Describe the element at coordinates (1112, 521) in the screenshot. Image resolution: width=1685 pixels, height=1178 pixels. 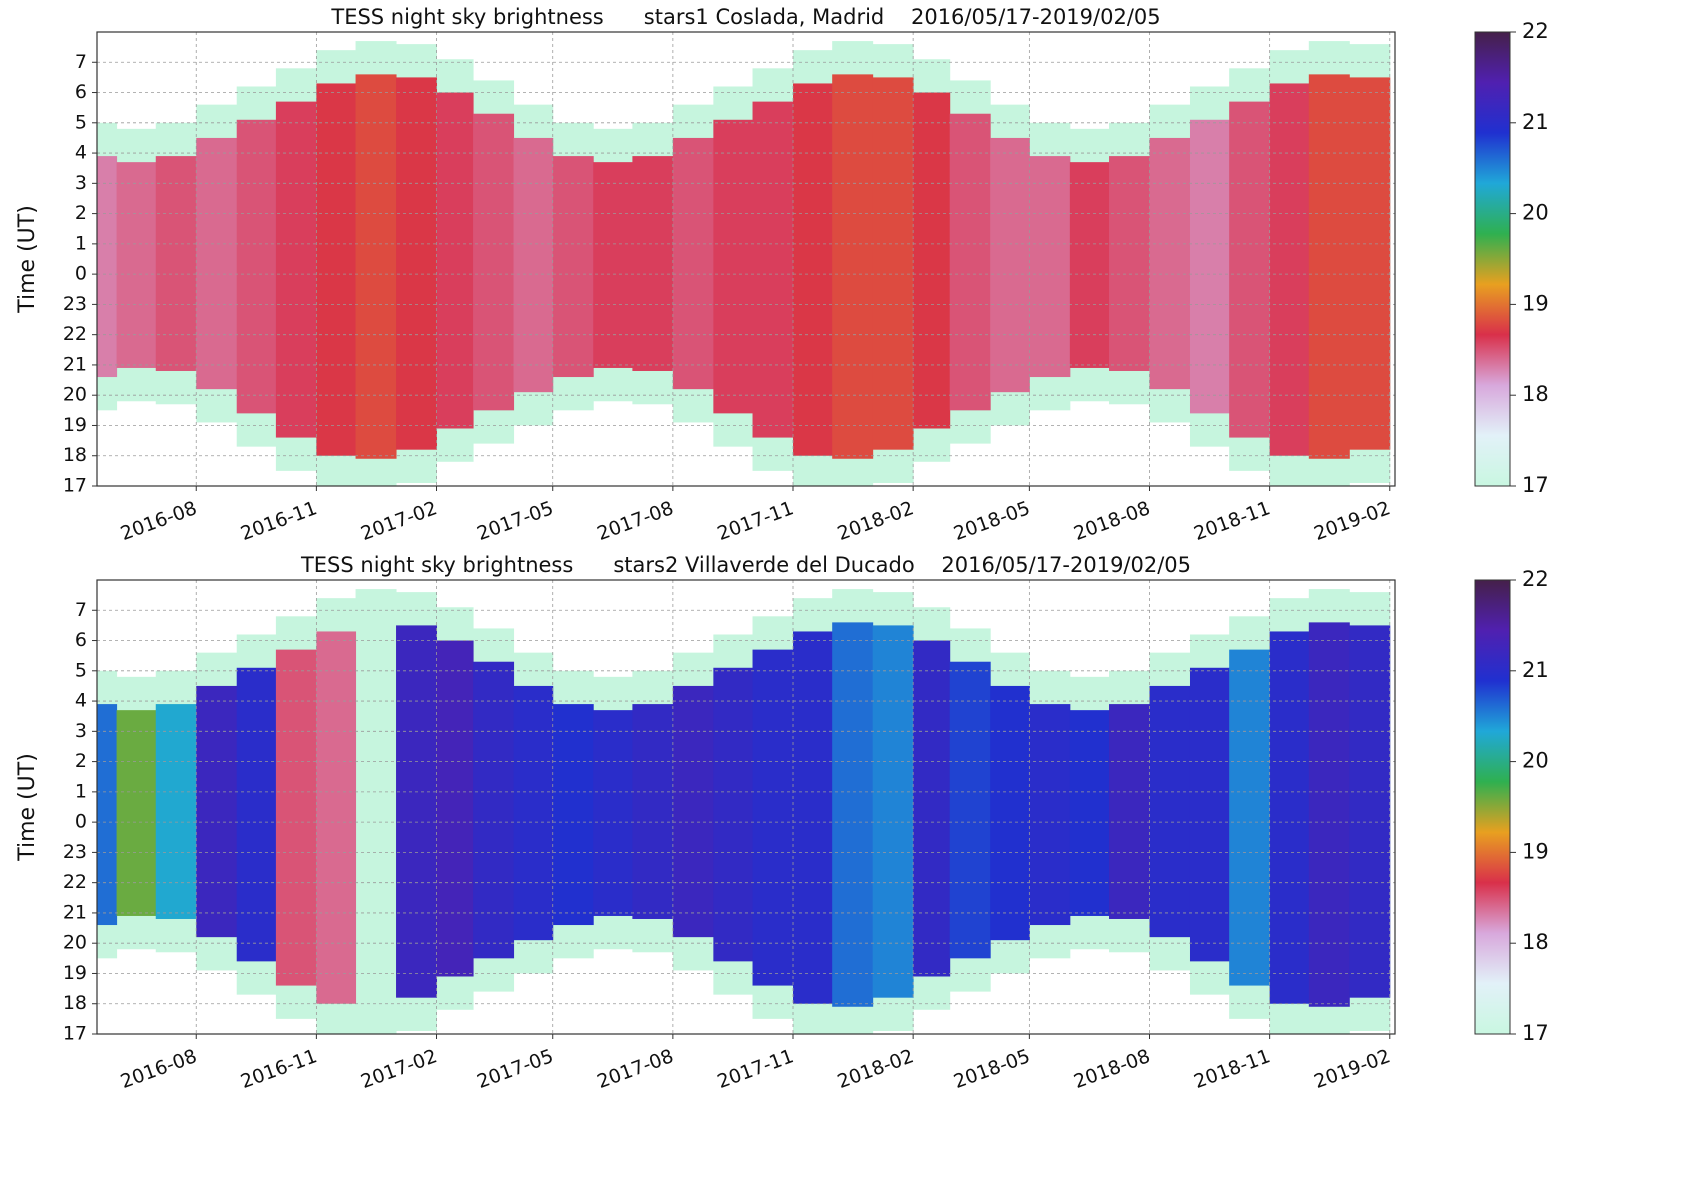
I see `x-tick-label: 2018-08` at that location.